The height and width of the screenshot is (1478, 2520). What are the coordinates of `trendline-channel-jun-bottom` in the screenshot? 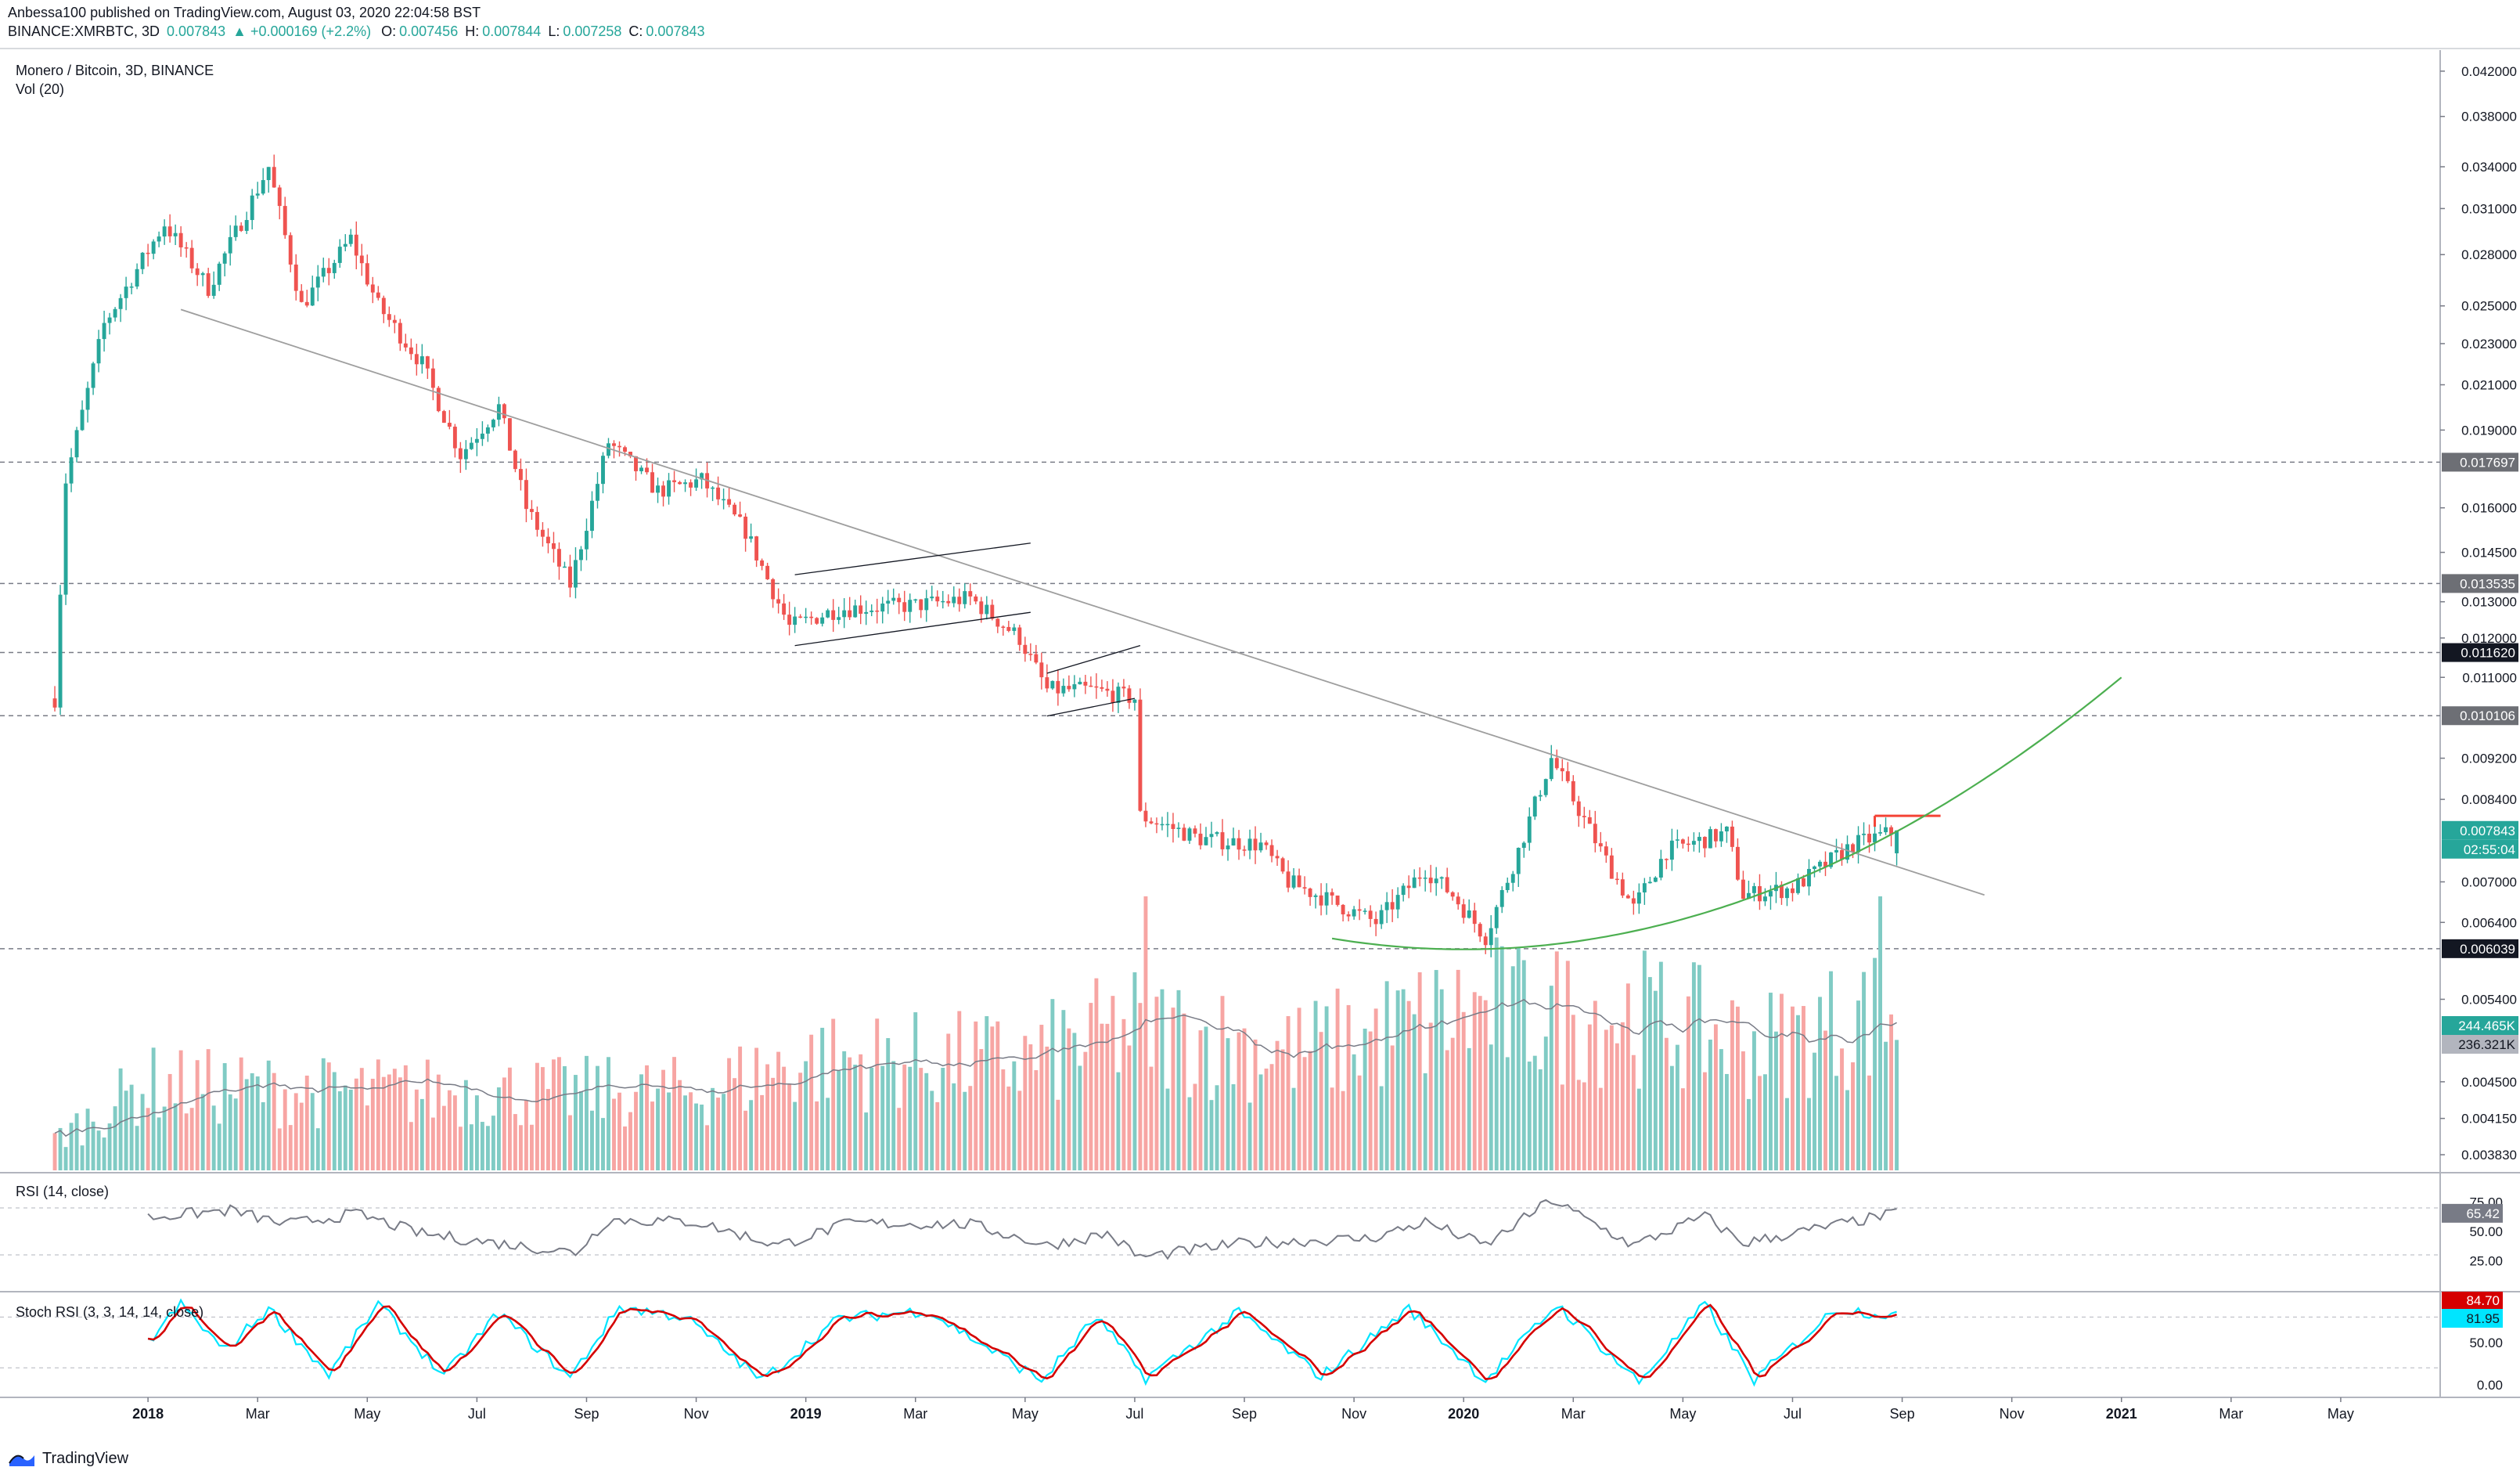 It's located at (1091, 707).